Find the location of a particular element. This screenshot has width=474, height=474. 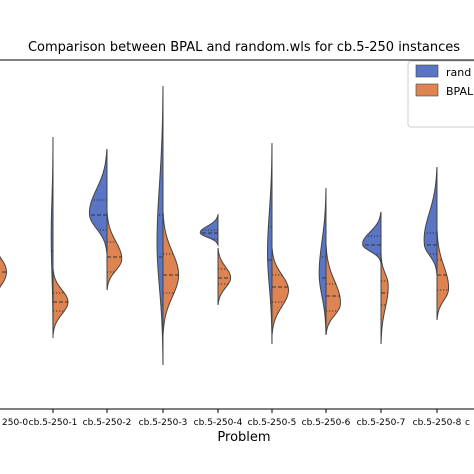

legend-label-random: rand is located at coordinates (458, 72).